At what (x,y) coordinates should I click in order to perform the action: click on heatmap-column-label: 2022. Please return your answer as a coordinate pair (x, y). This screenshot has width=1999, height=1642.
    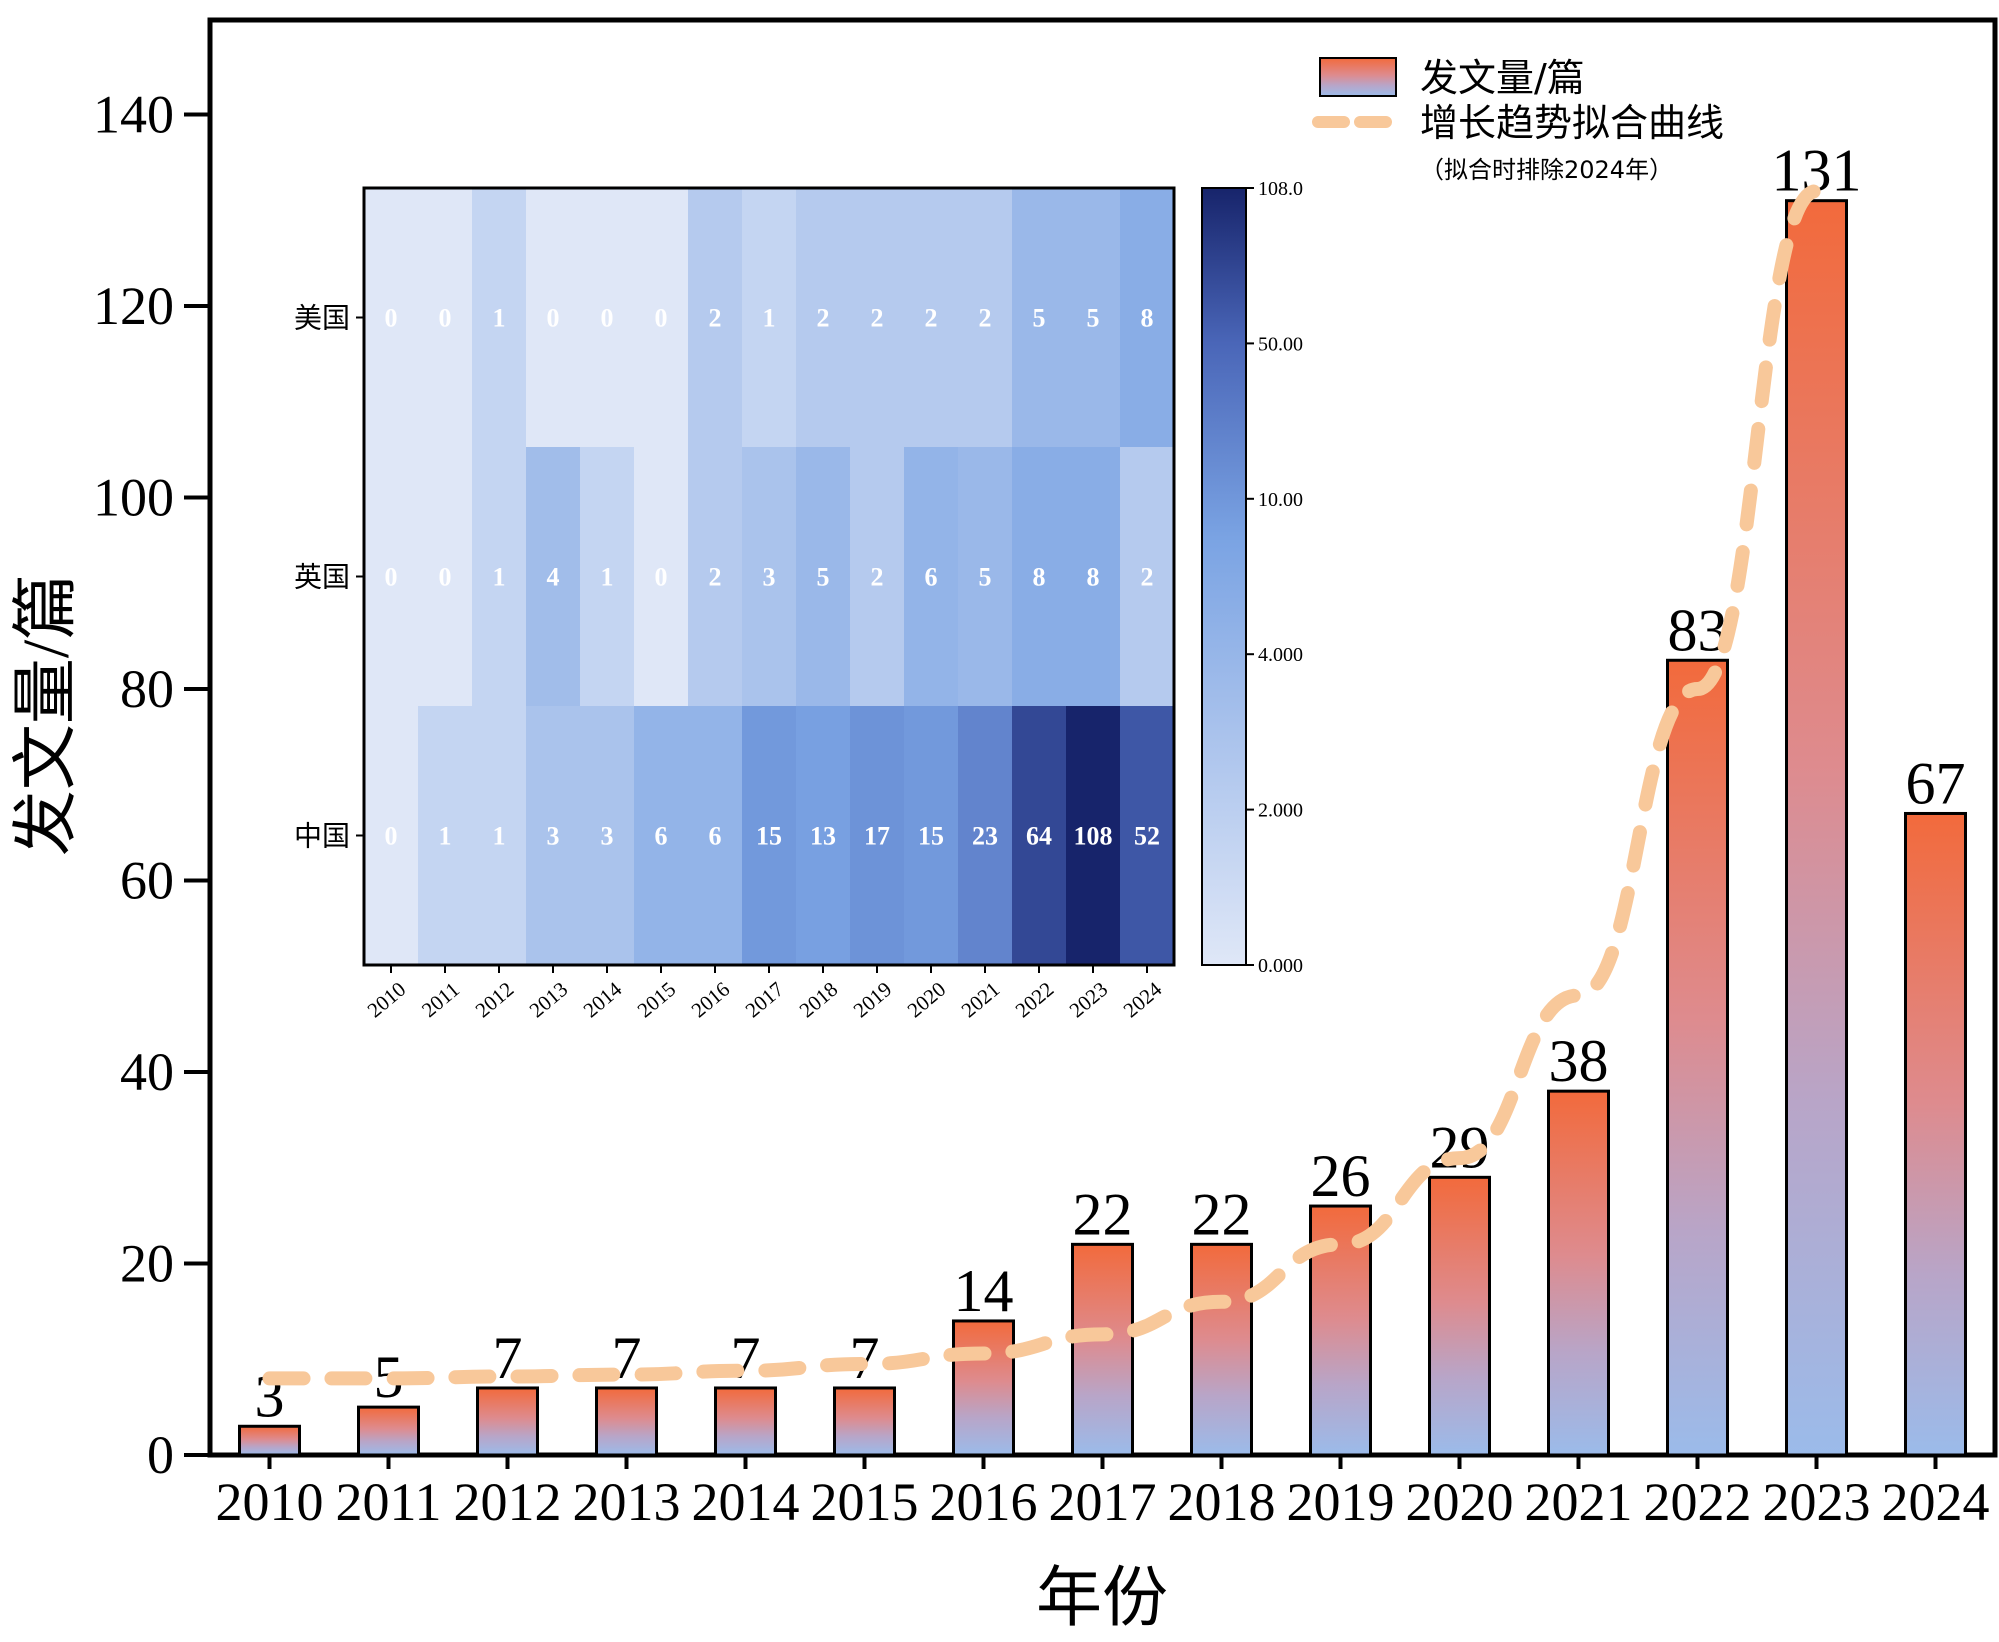
    Looking at the image, I should click on (1035, 999).